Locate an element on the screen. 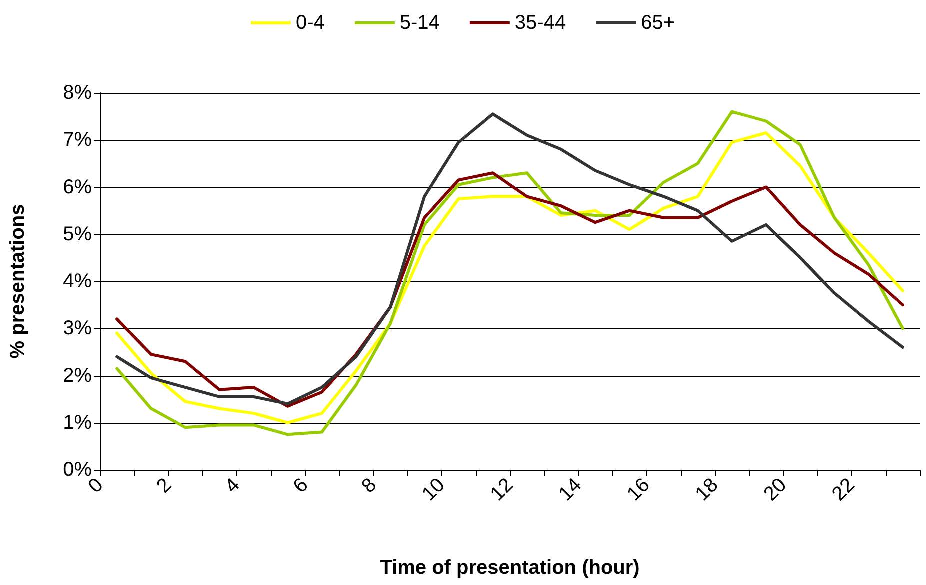 Image resolution: width=926 pixels, height=585 pixels. y-tick-label: 3% is located at coordinates (77, 329).